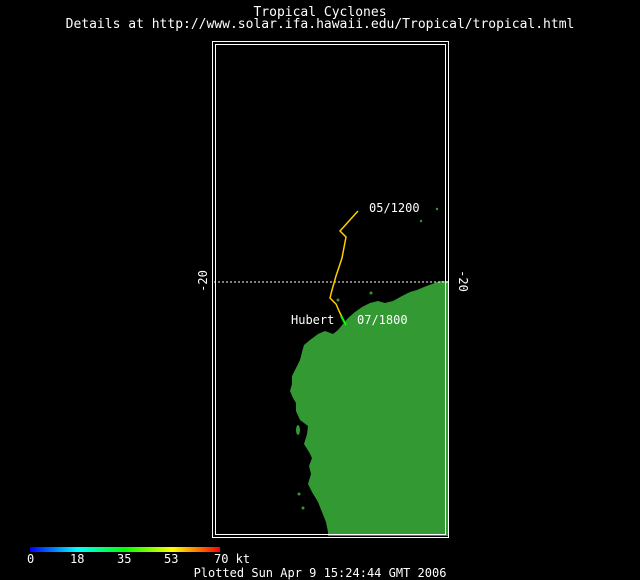 The height and width of the screenshot is (580, 640). I want to click on latitude-label-left: -20, so click(203, 281).